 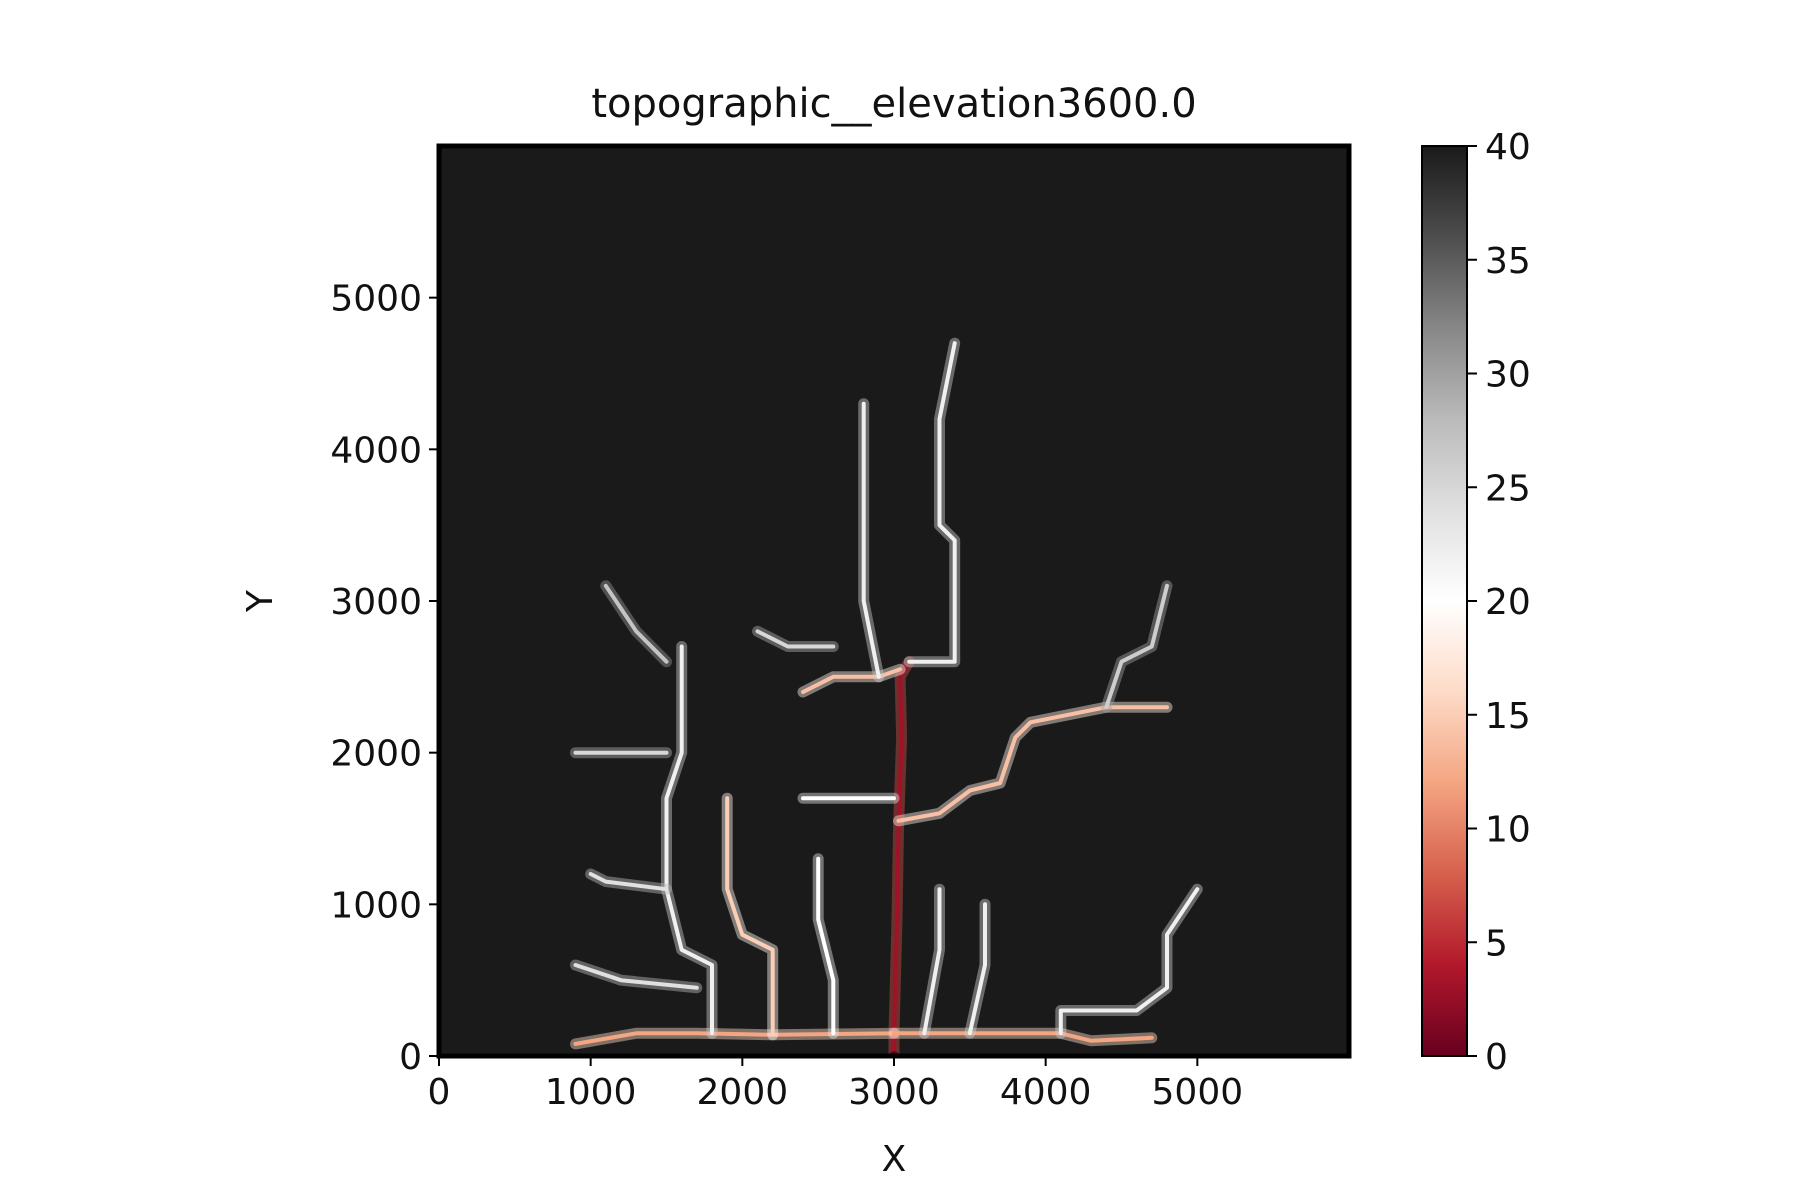 I want to click on x-tick-label-5: 5000, so click(x=1198, y=1092).